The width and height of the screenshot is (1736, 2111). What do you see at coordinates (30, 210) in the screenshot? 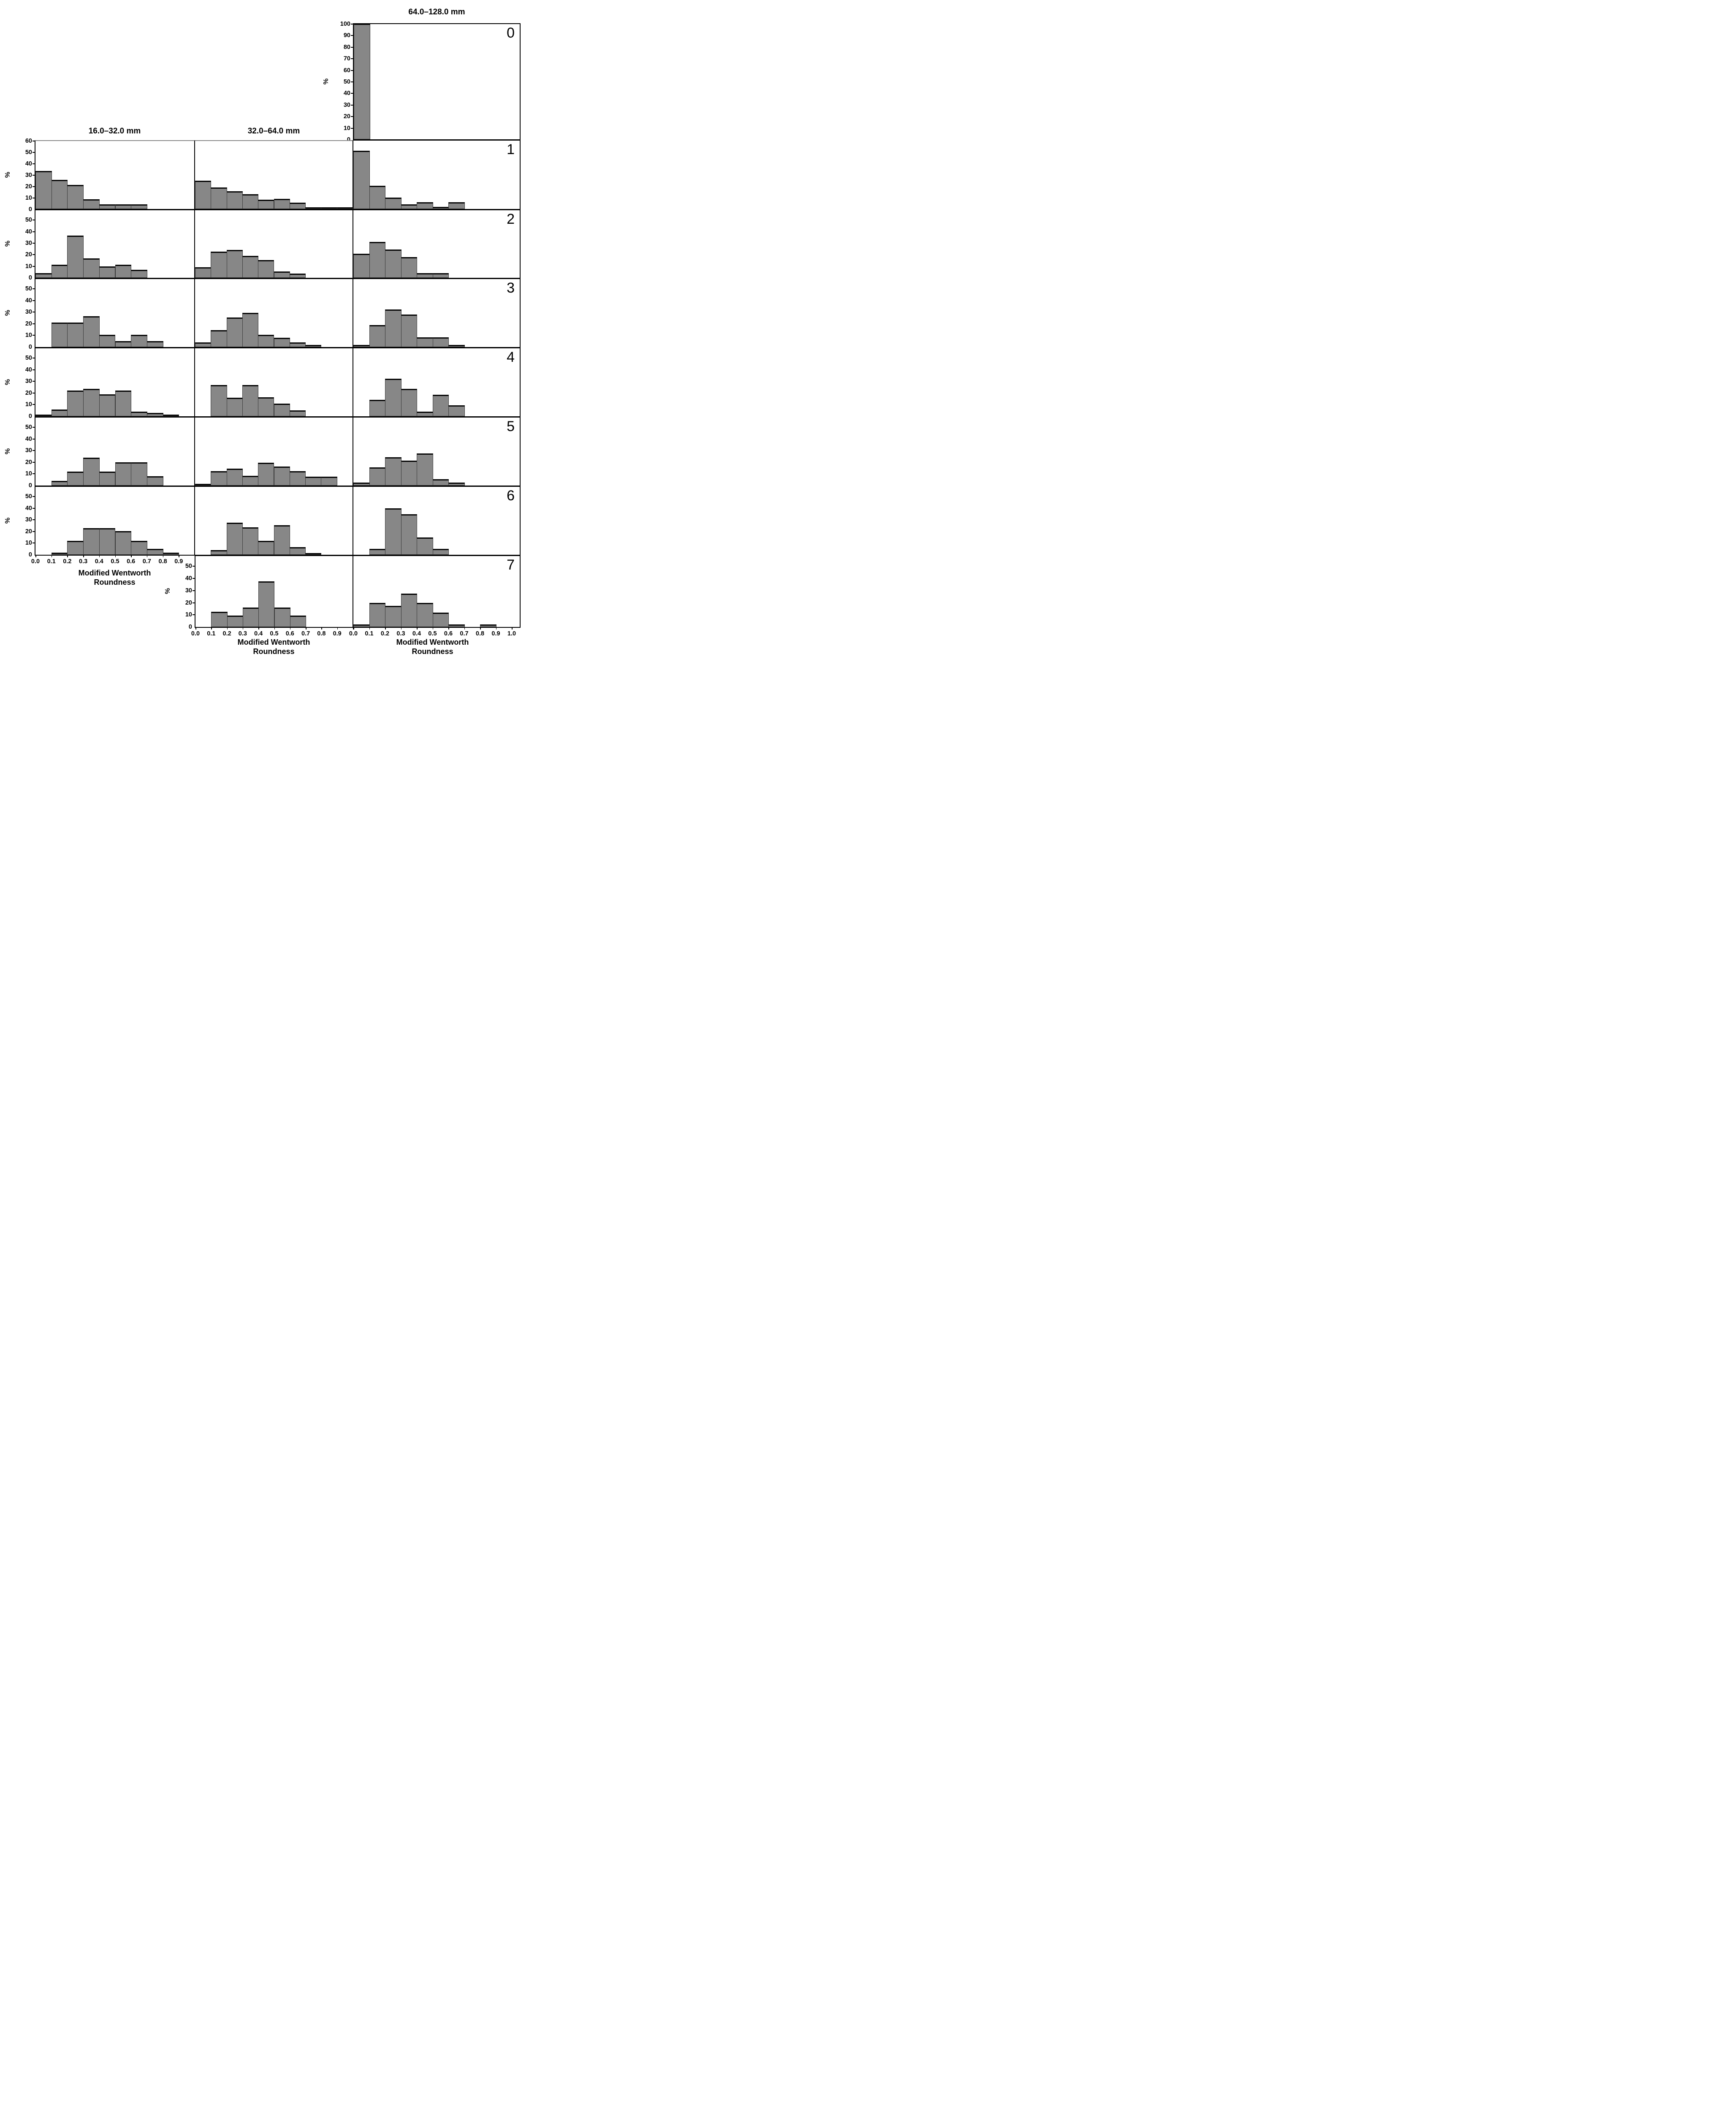
I see `y-tick-label: 0` at bounding box center [30, 210].